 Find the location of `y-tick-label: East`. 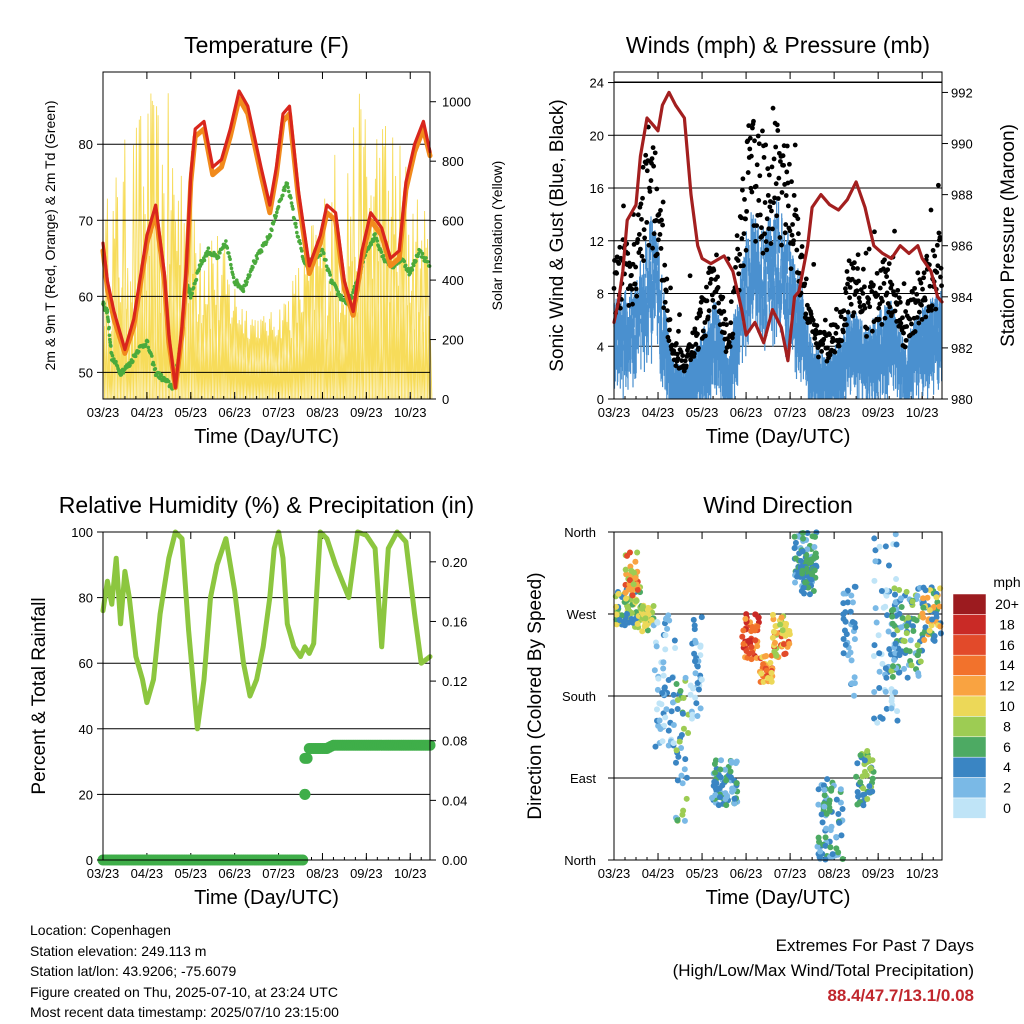

y-tick-label: East is located at coordinates (583, 778).